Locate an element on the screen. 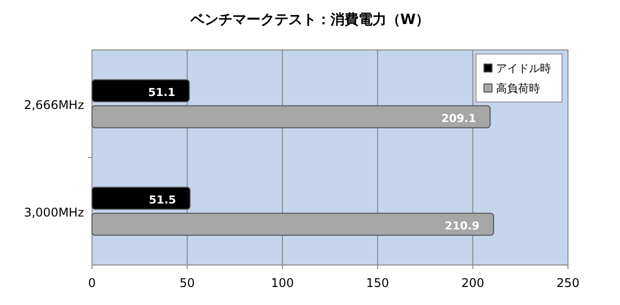  data-label: 210.9 is located at coordinates (462, 225).